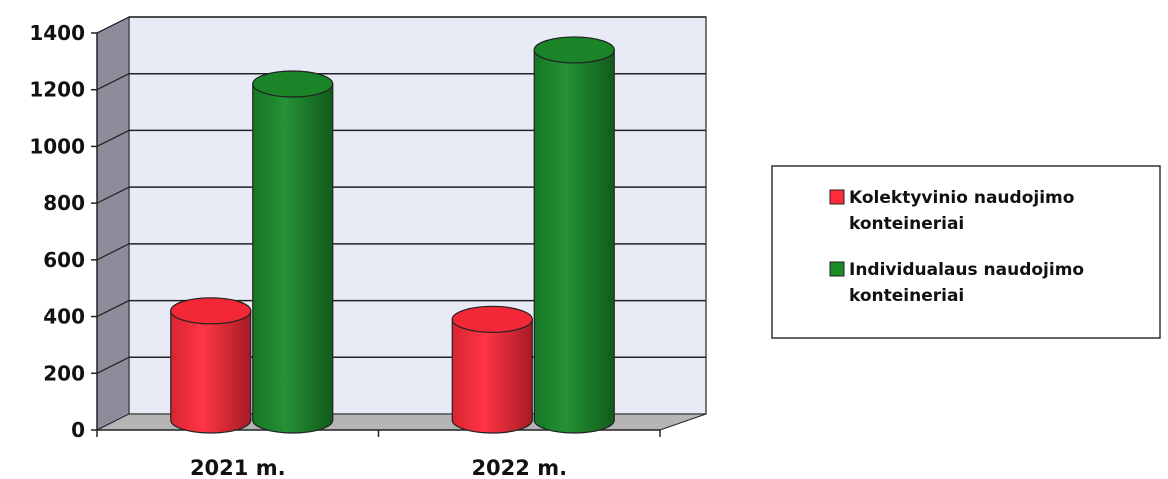 This screenshot has height=479, width=1168. Describe the element at coordinates (961, 198) in the screenshot. I see `legend-label: Kolektyvinio naudojimo` at that location.